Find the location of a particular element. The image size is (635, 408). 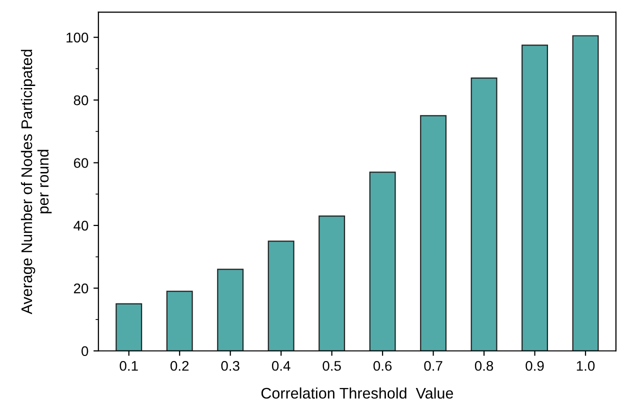

y-tick-label: 0 is located at coordinates (85, 351).